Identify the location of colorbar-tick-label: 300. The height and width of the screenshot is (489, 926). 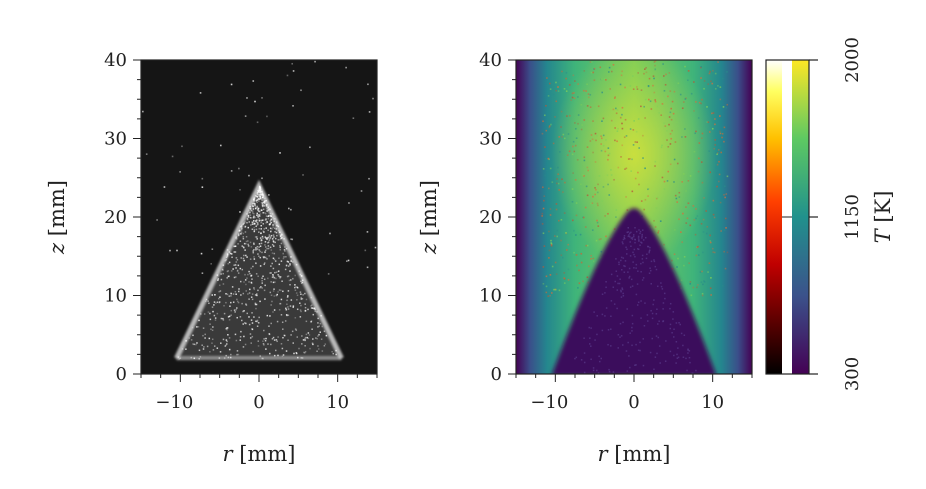
(852, 374).